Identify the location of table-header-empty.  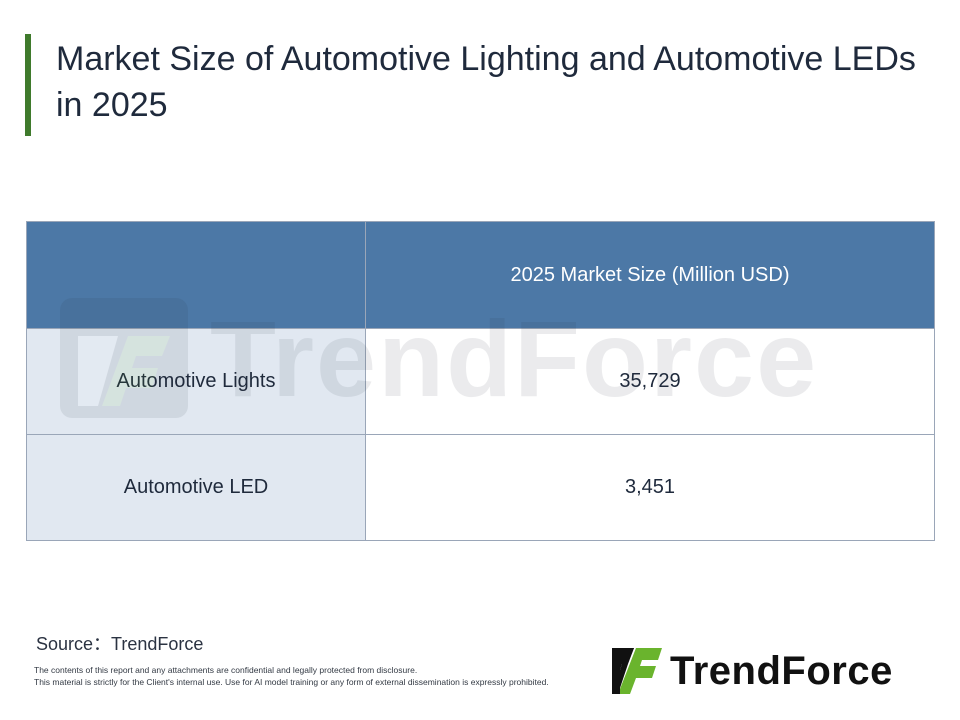
(196, 275).